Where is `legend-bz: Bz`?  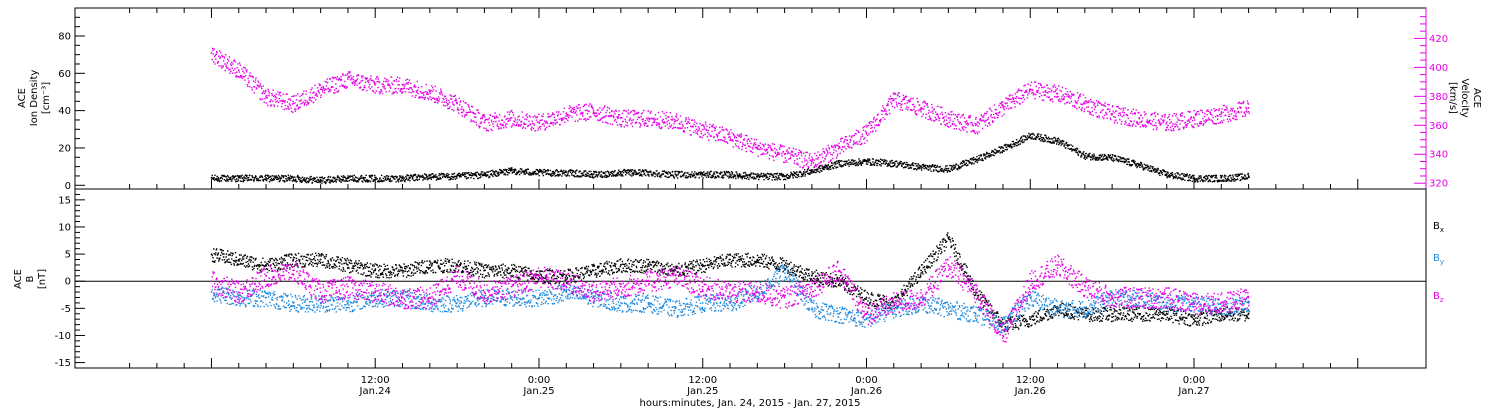 legend-bz: Bz is located at coordinates (1438, 297).